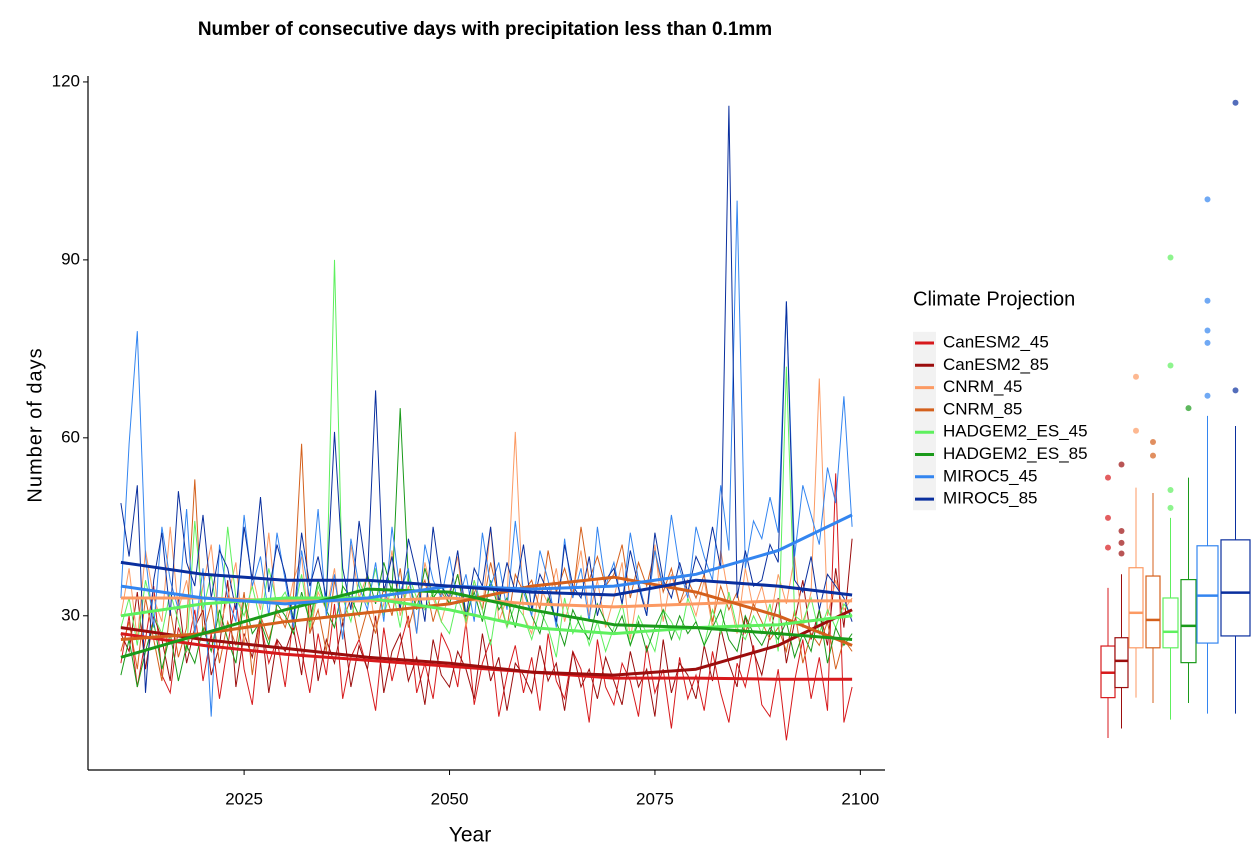  What do you see at coordinates (70, 436) in the screenshot?
I see `y-tick-label: 60` at bounding box center [70, 436].